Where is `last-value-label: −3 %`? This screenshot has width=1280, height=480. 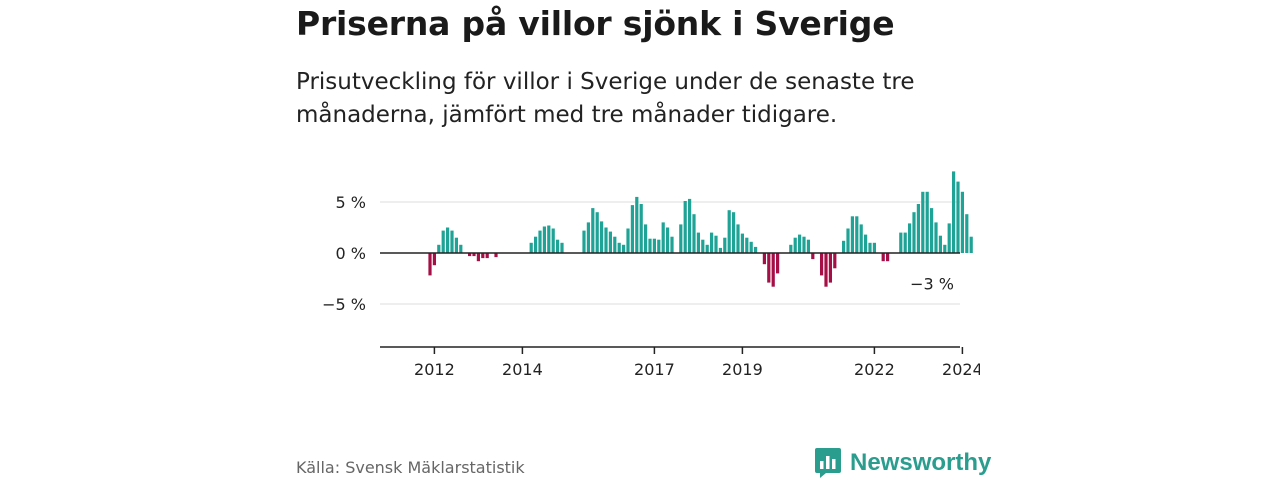 last-value-label: −3 % is located at coordinates (932, 284).